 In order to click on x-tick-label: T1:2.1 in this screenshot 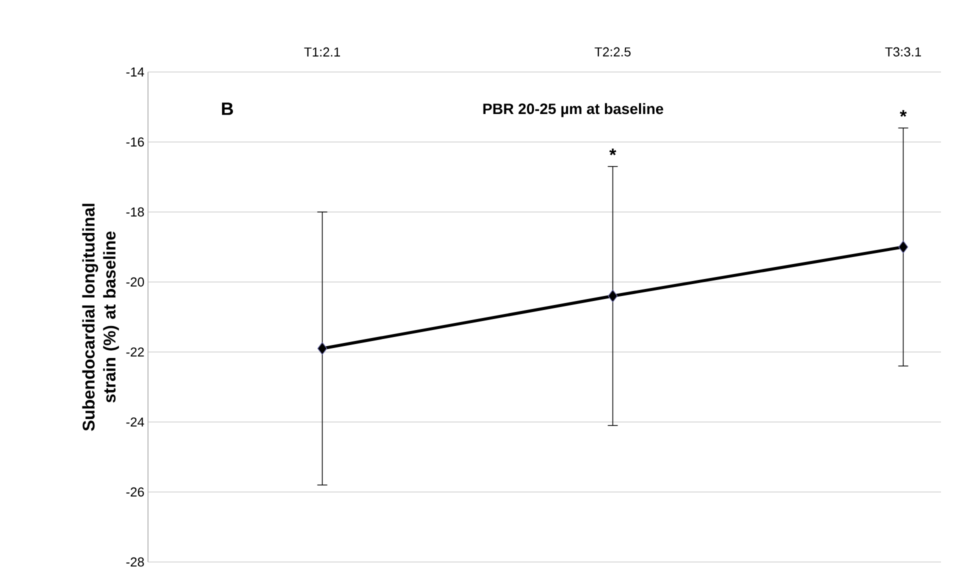, I will do `click(322, 51)`.